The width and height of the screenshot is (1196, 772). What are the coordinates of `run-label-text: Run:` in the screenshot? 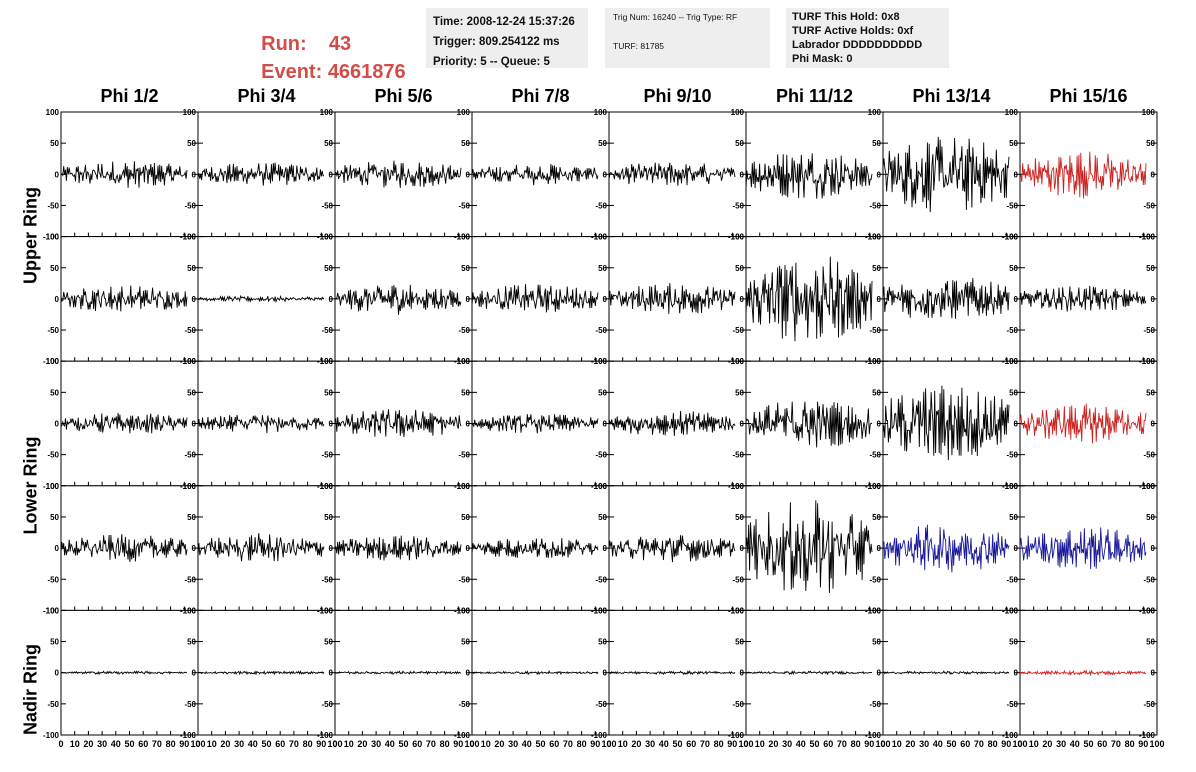 It's located at (284, 44).